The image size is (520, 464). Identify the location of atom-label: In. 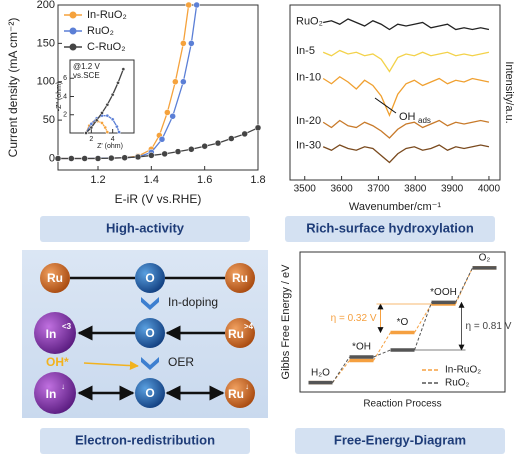
(51, 394).